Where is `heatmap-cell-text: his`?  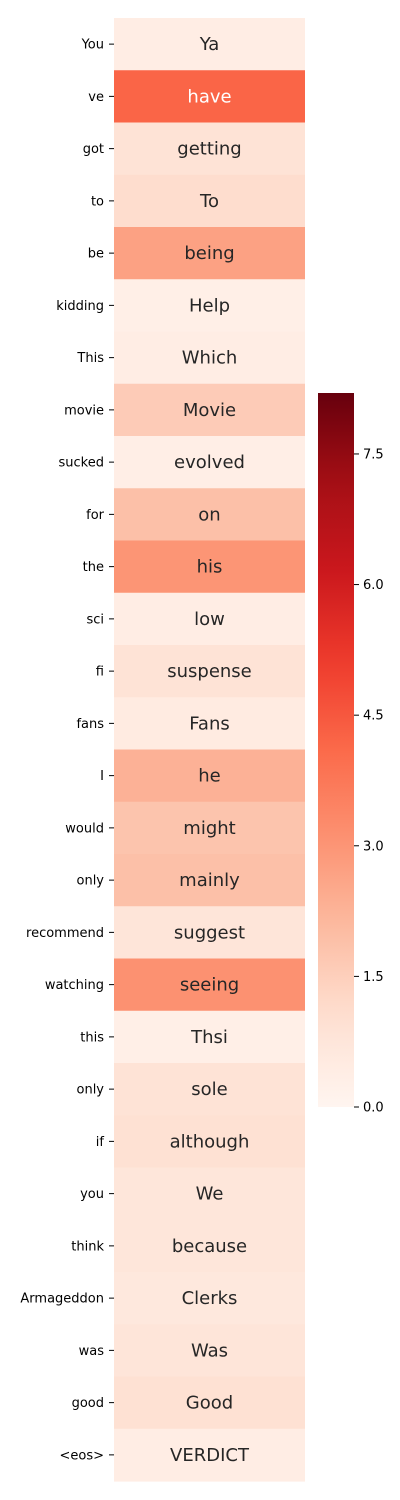
heatmap-cell-text: his is located at coordinates (210, 567).